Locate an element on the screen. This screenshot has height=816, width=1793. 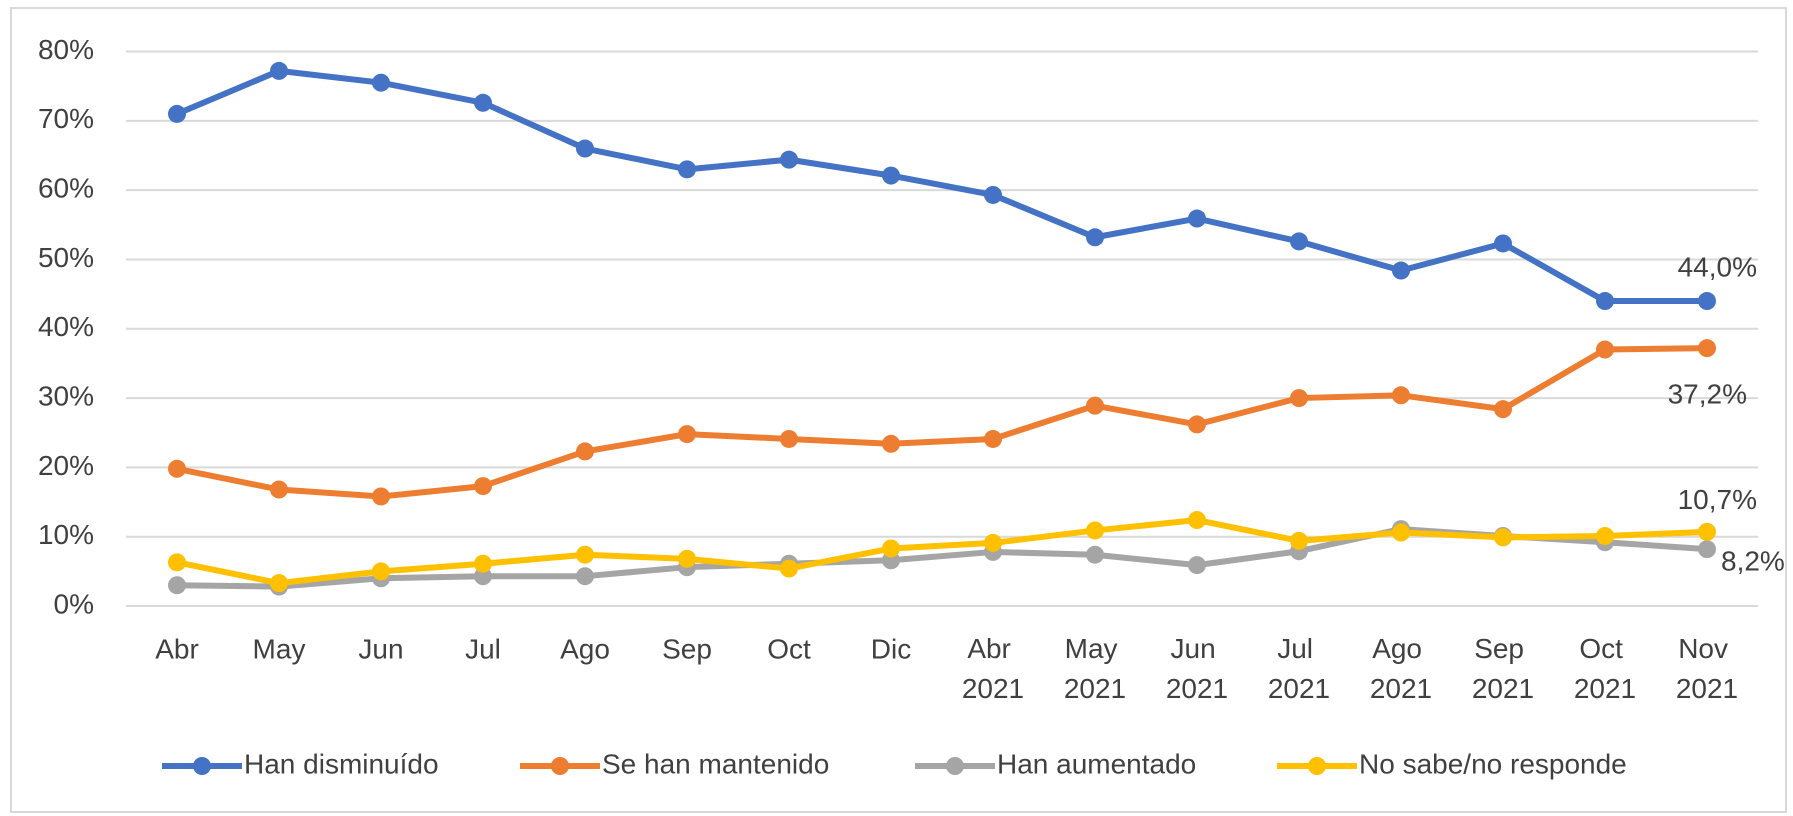
x-tick-label: Sep 2021 is located at coordinates (1503, 668).